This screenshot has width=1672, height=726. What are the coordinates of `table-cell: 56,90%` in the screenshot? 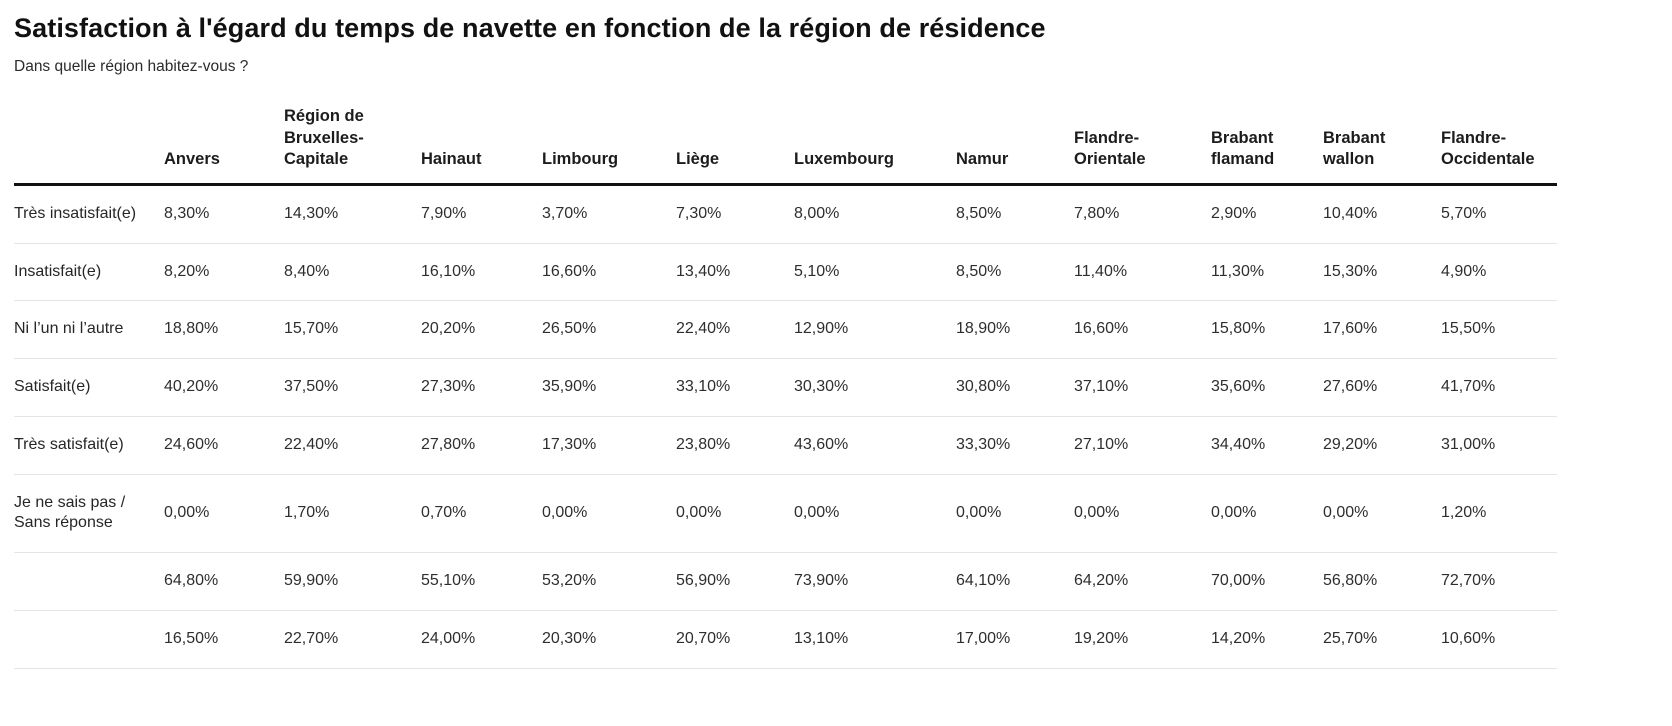 It's located at (735, 582).